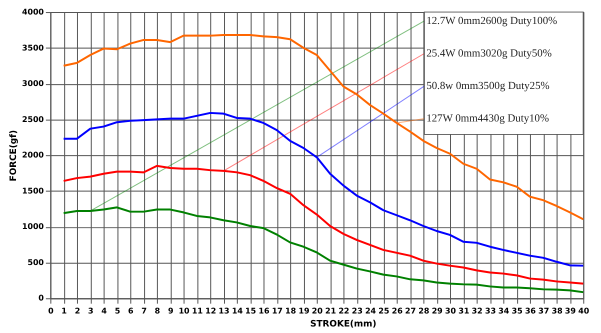 The width and height of the screenshot is (601, 333). What do you see at coordinates (33, 155) in the screenshot?
I see `y-tick-label: 2000` at bounding box center [33, 155].